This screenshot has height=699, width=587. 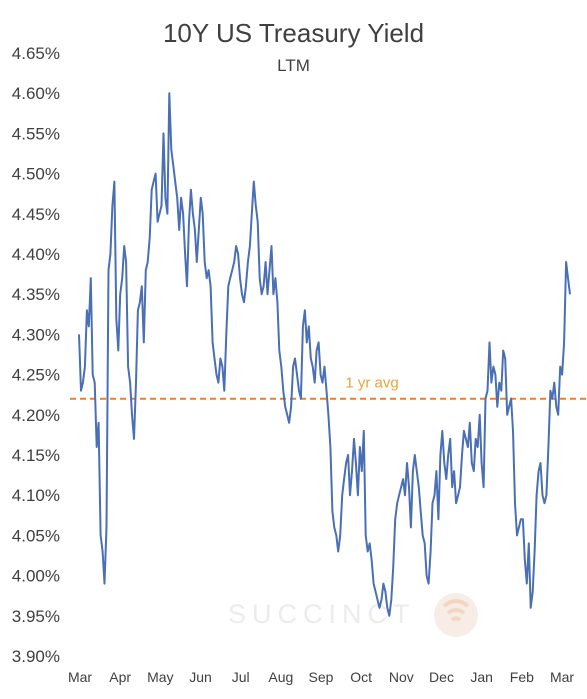 I want to click on x-tick-label: Aug, so click(x=280, y=677).